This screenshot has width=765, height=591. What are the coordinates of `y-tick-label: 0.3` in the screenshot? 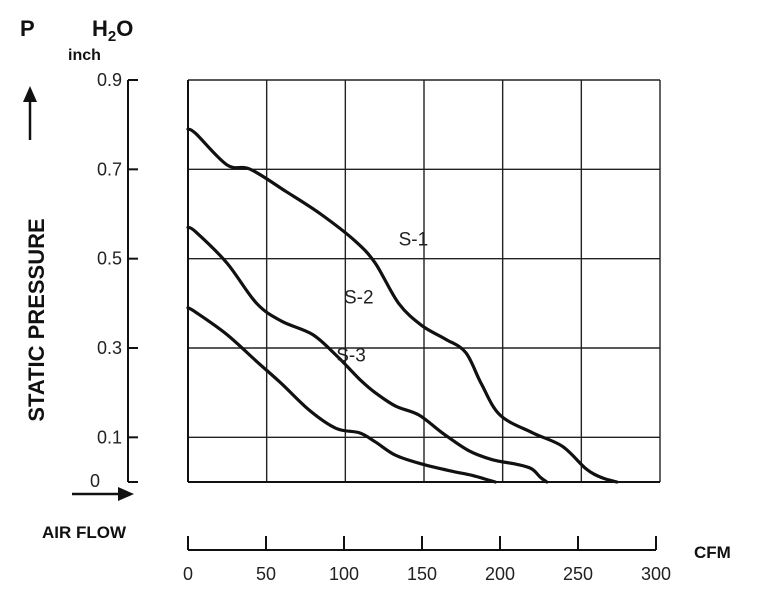 It's located at (109, 348).